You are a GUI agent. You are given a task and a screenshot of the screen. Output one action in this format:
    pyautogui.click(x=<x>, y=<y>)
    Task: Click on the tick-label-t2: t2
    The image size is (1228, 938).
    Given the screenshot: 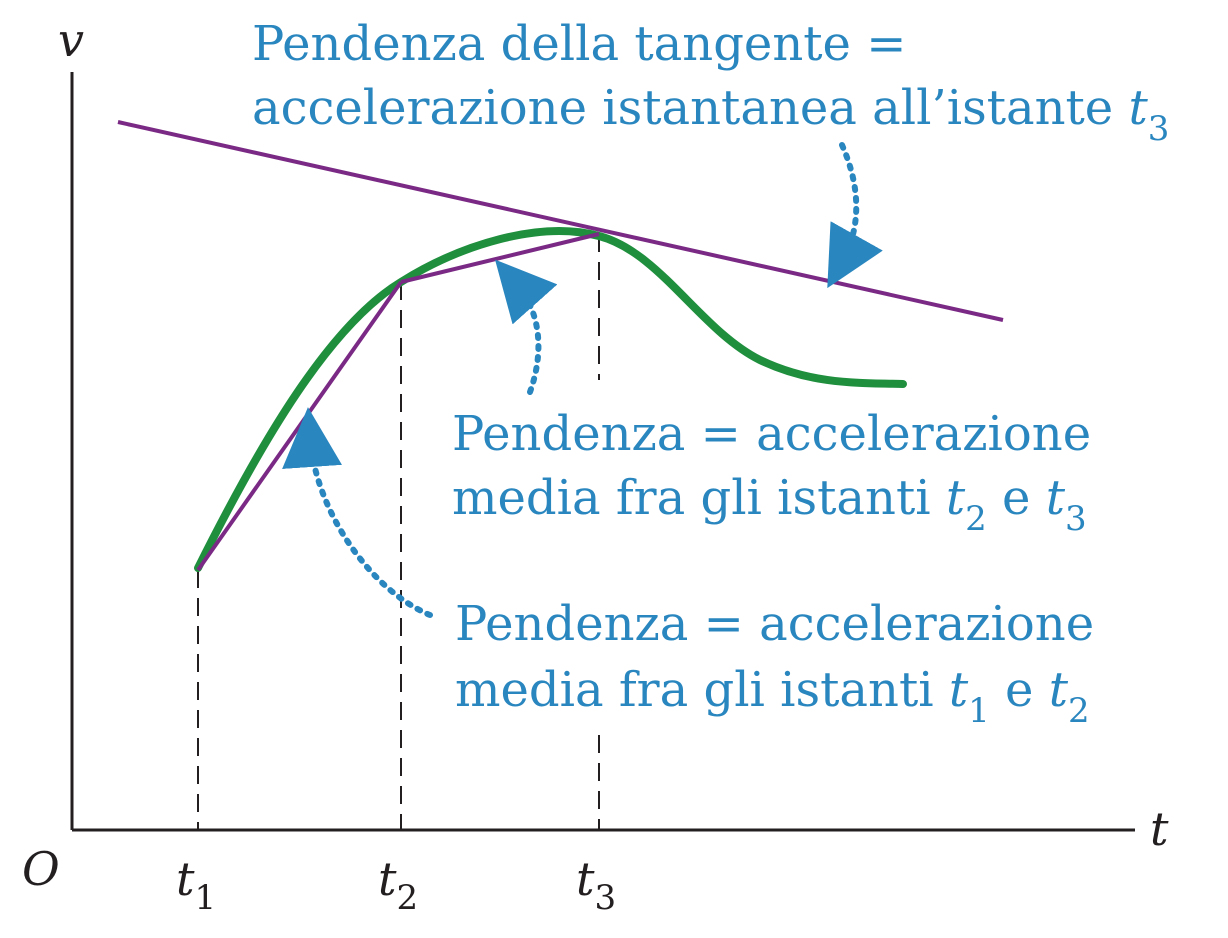 What is the action you would take?
    pyautogui.click(x=398, y=885)
    